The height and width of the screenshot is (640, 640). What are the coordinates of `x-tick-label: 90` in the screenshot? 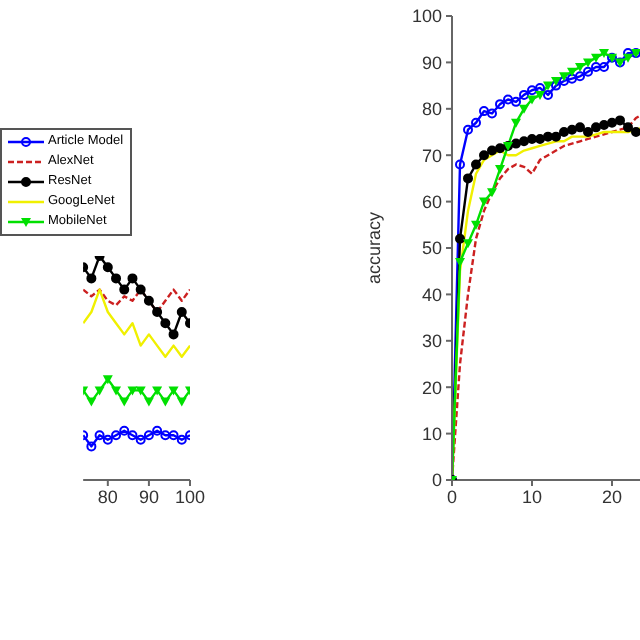 It's located at (148, 496).